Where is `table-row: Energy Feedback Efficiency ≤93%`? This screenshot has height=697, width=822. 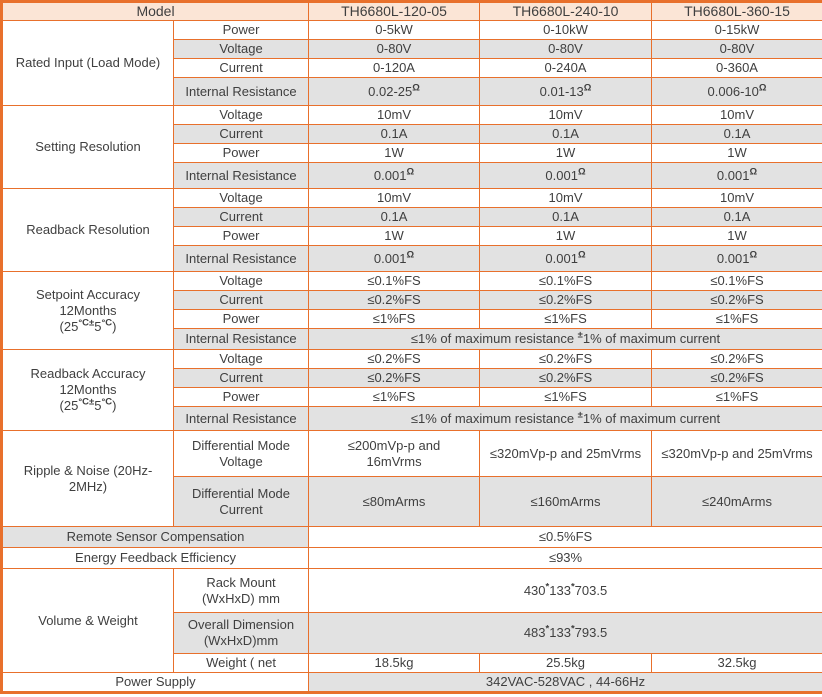
table-row: Energy Feedback Efficiency ≤93% is located at coordinates (411, 558).